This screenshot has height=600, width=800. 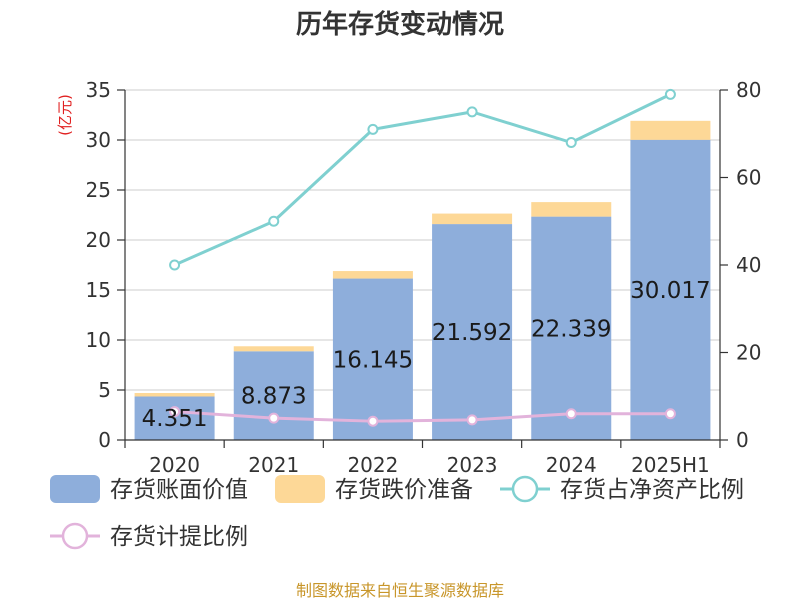 I want to click on bar-value-label: 16.145, so click(x=373, y=360).